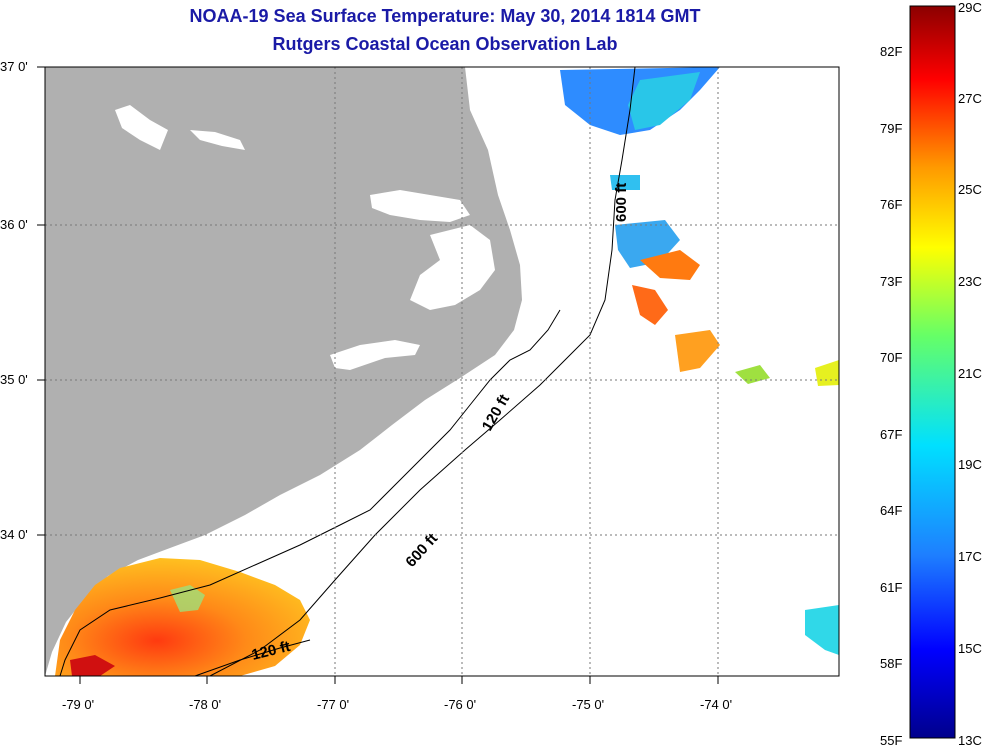 This screenshot has height=754, width=992. What do you see at coordinates (970, 648) in the screenshot?
I see `cb-c-15: 15C` at bounding box center [970, 648].